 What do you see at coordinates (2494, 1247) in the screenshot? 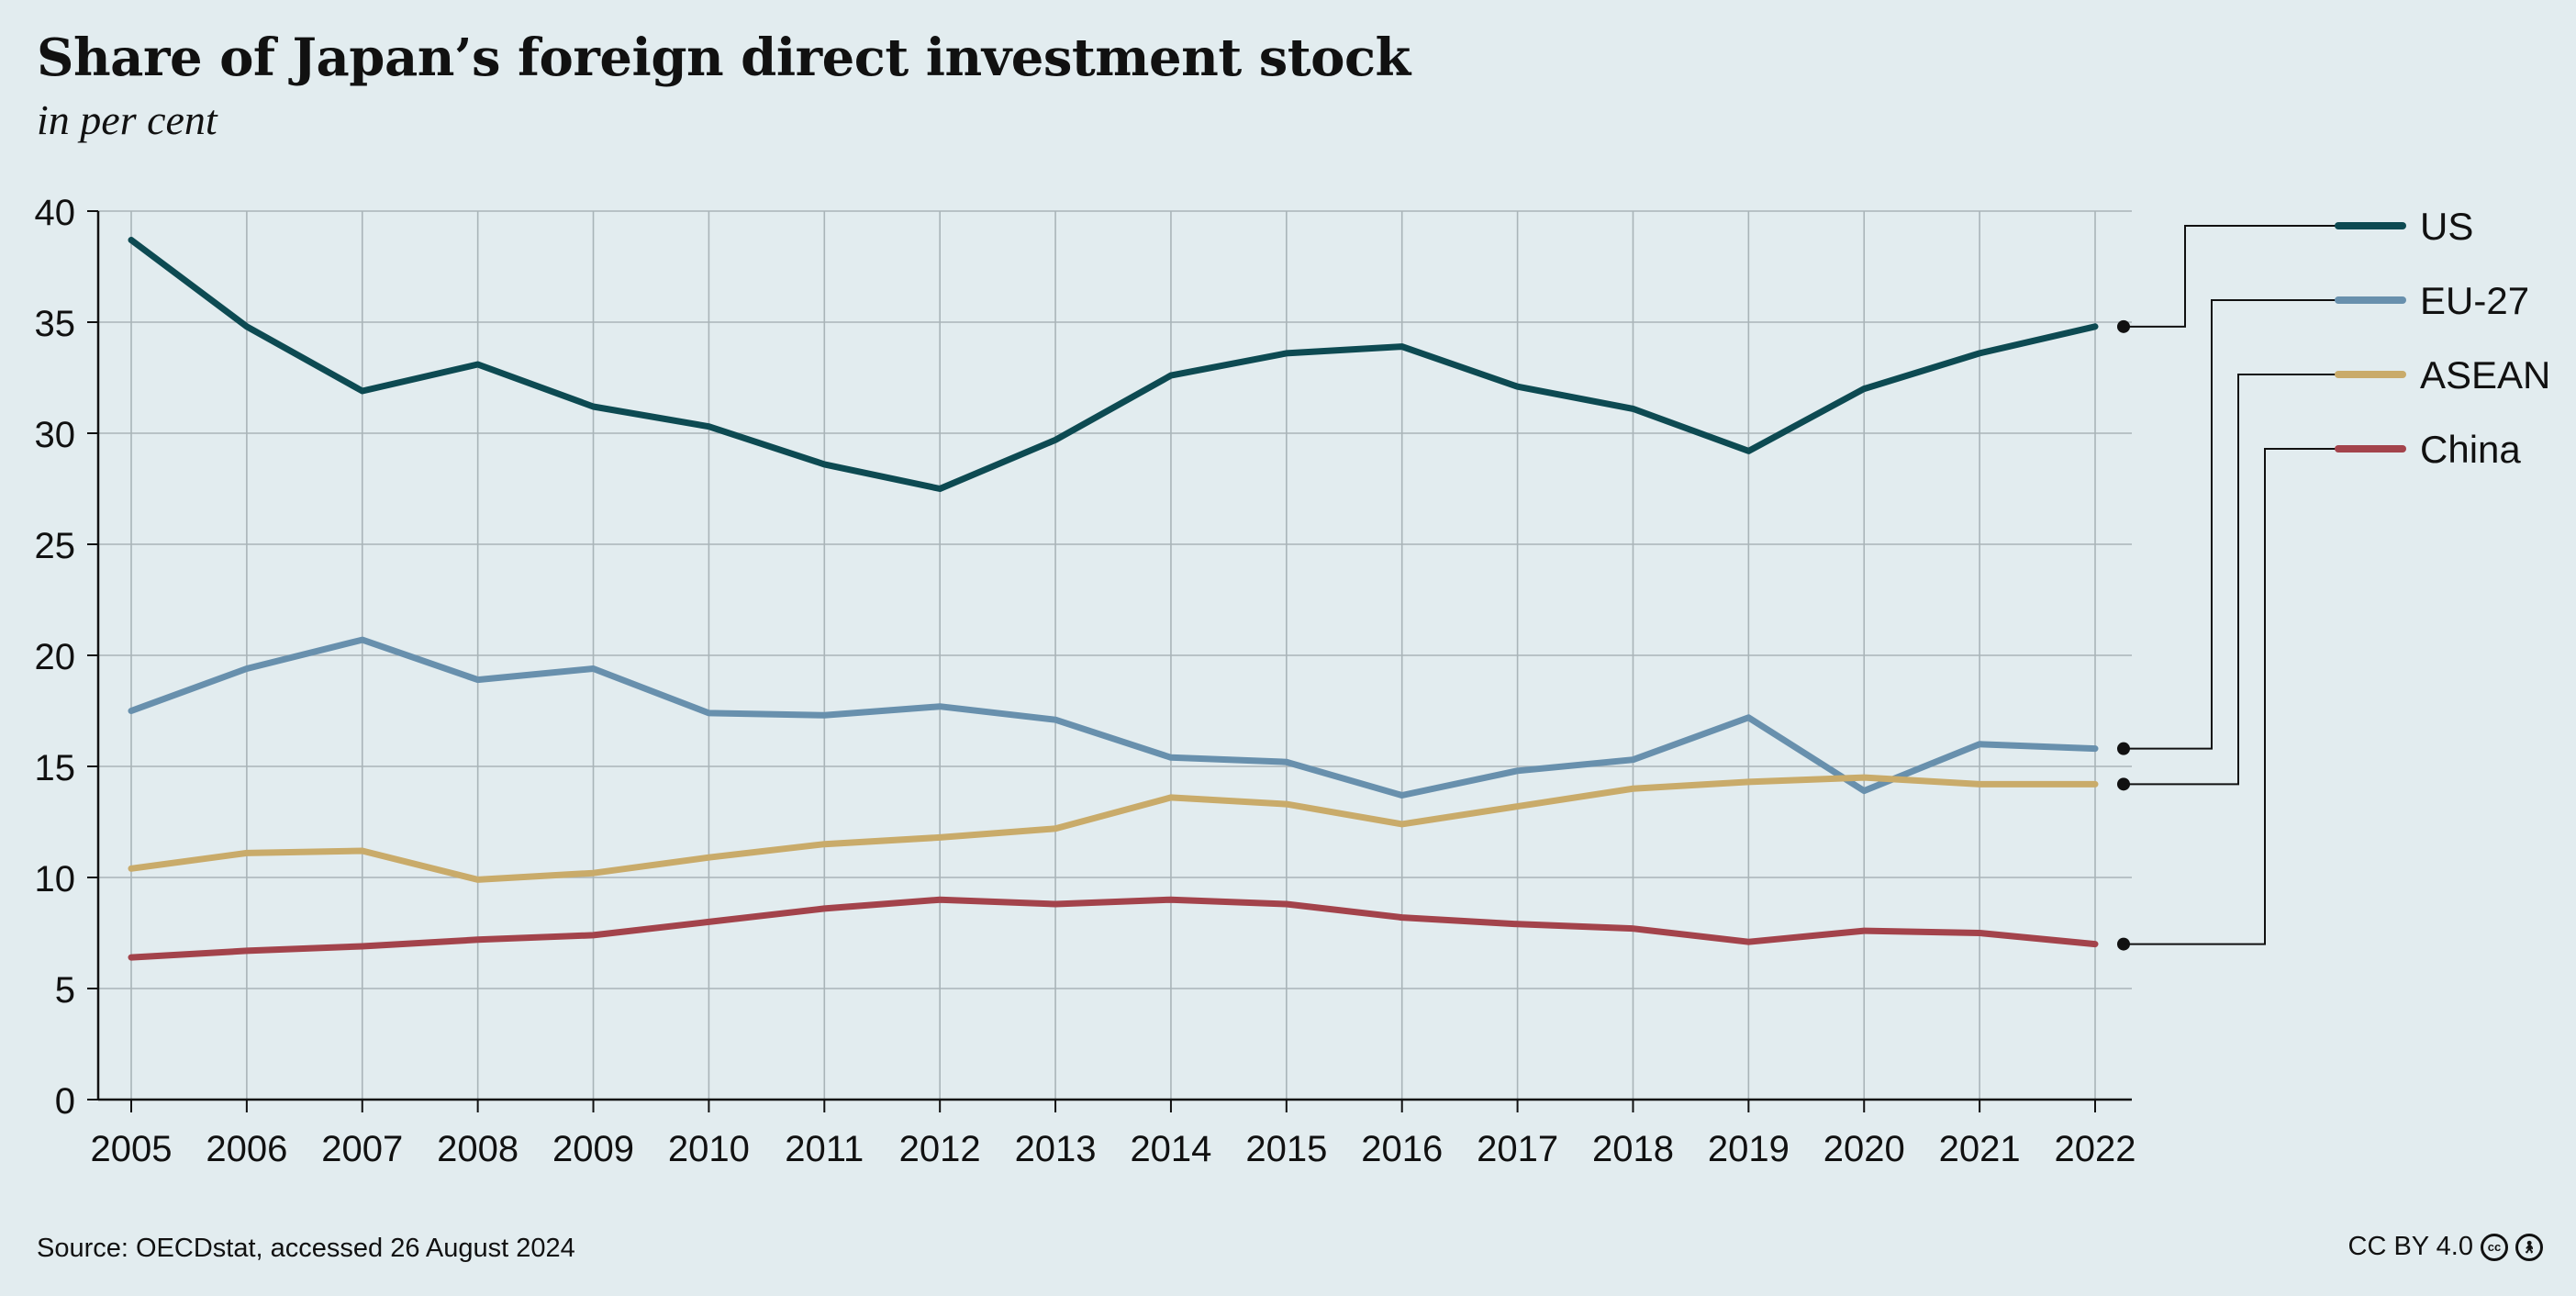
I see `cc-icon: cc` at bounding box center [2494, 1247].